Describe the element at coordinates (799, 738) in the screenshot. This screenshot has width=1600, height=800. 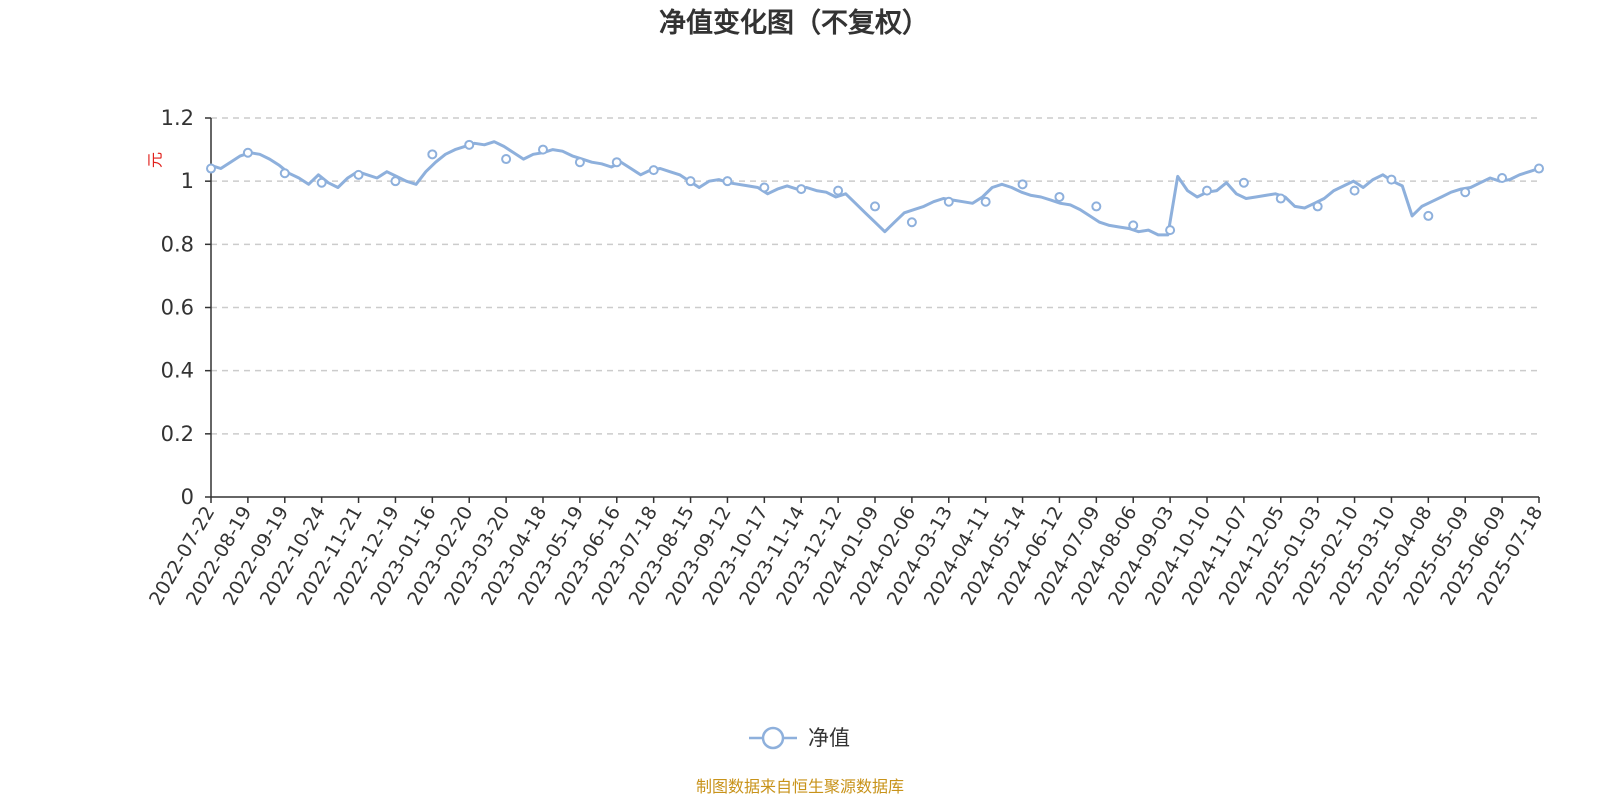
I see `legend: 净值` at that location.